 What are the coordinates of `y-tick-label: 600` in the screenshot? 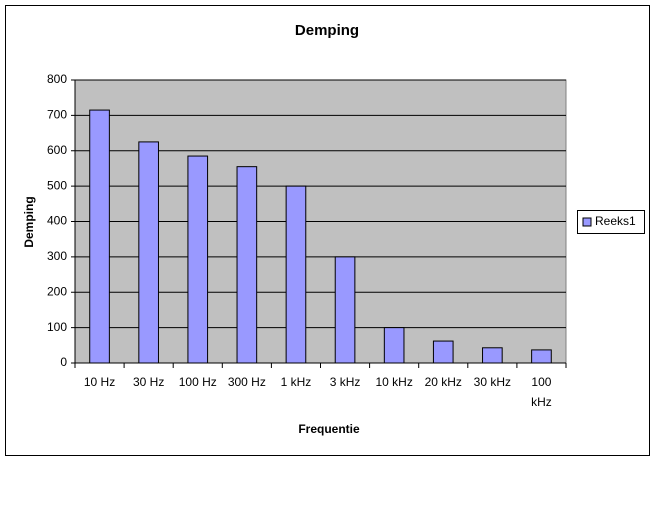 It's located at (57, 150).